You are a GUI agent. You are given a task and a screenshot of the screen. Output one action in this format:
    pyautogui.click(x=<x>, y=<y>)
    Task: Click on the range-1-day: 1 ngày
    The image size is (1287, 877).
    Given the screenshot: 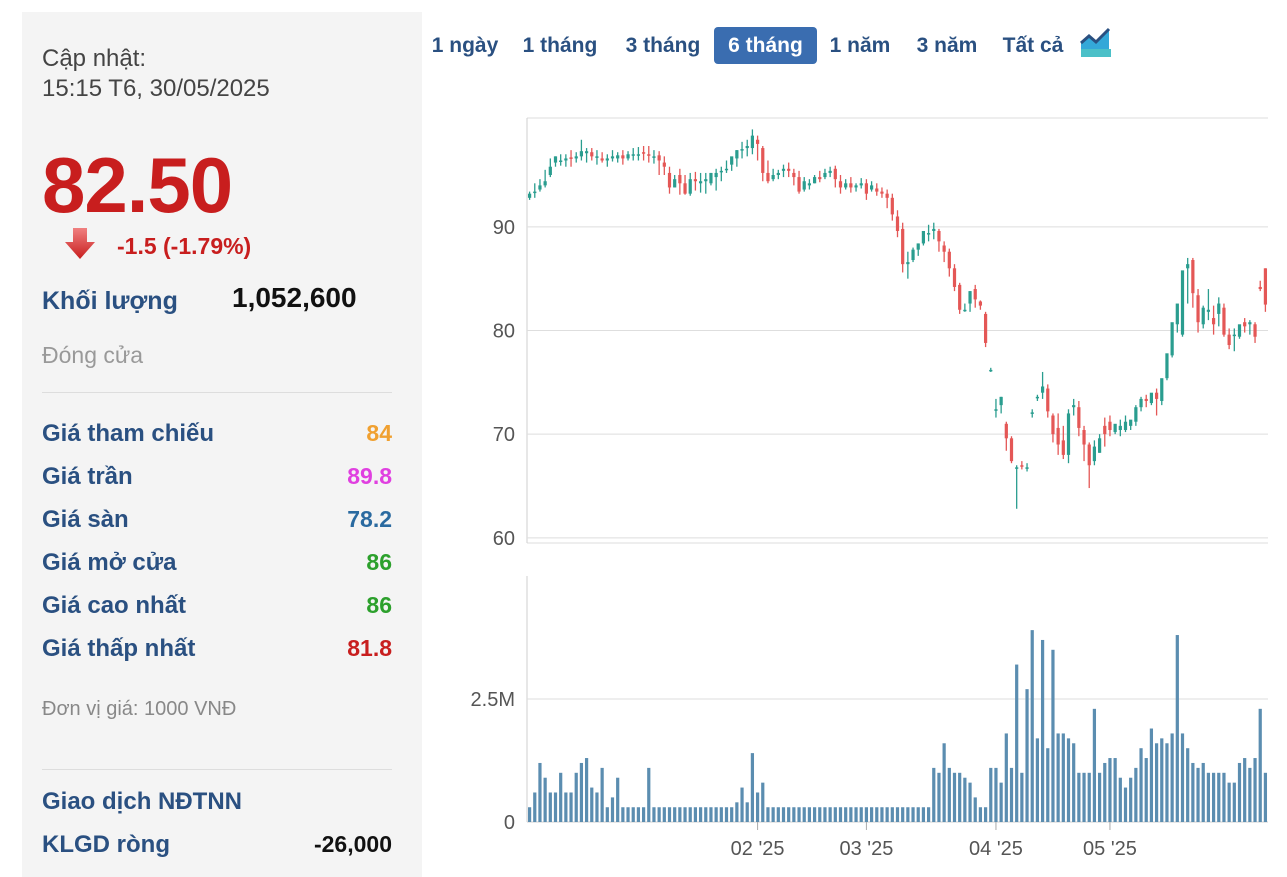 What is the action you would take?
    pyautogui.click(x=465, y=45)
    